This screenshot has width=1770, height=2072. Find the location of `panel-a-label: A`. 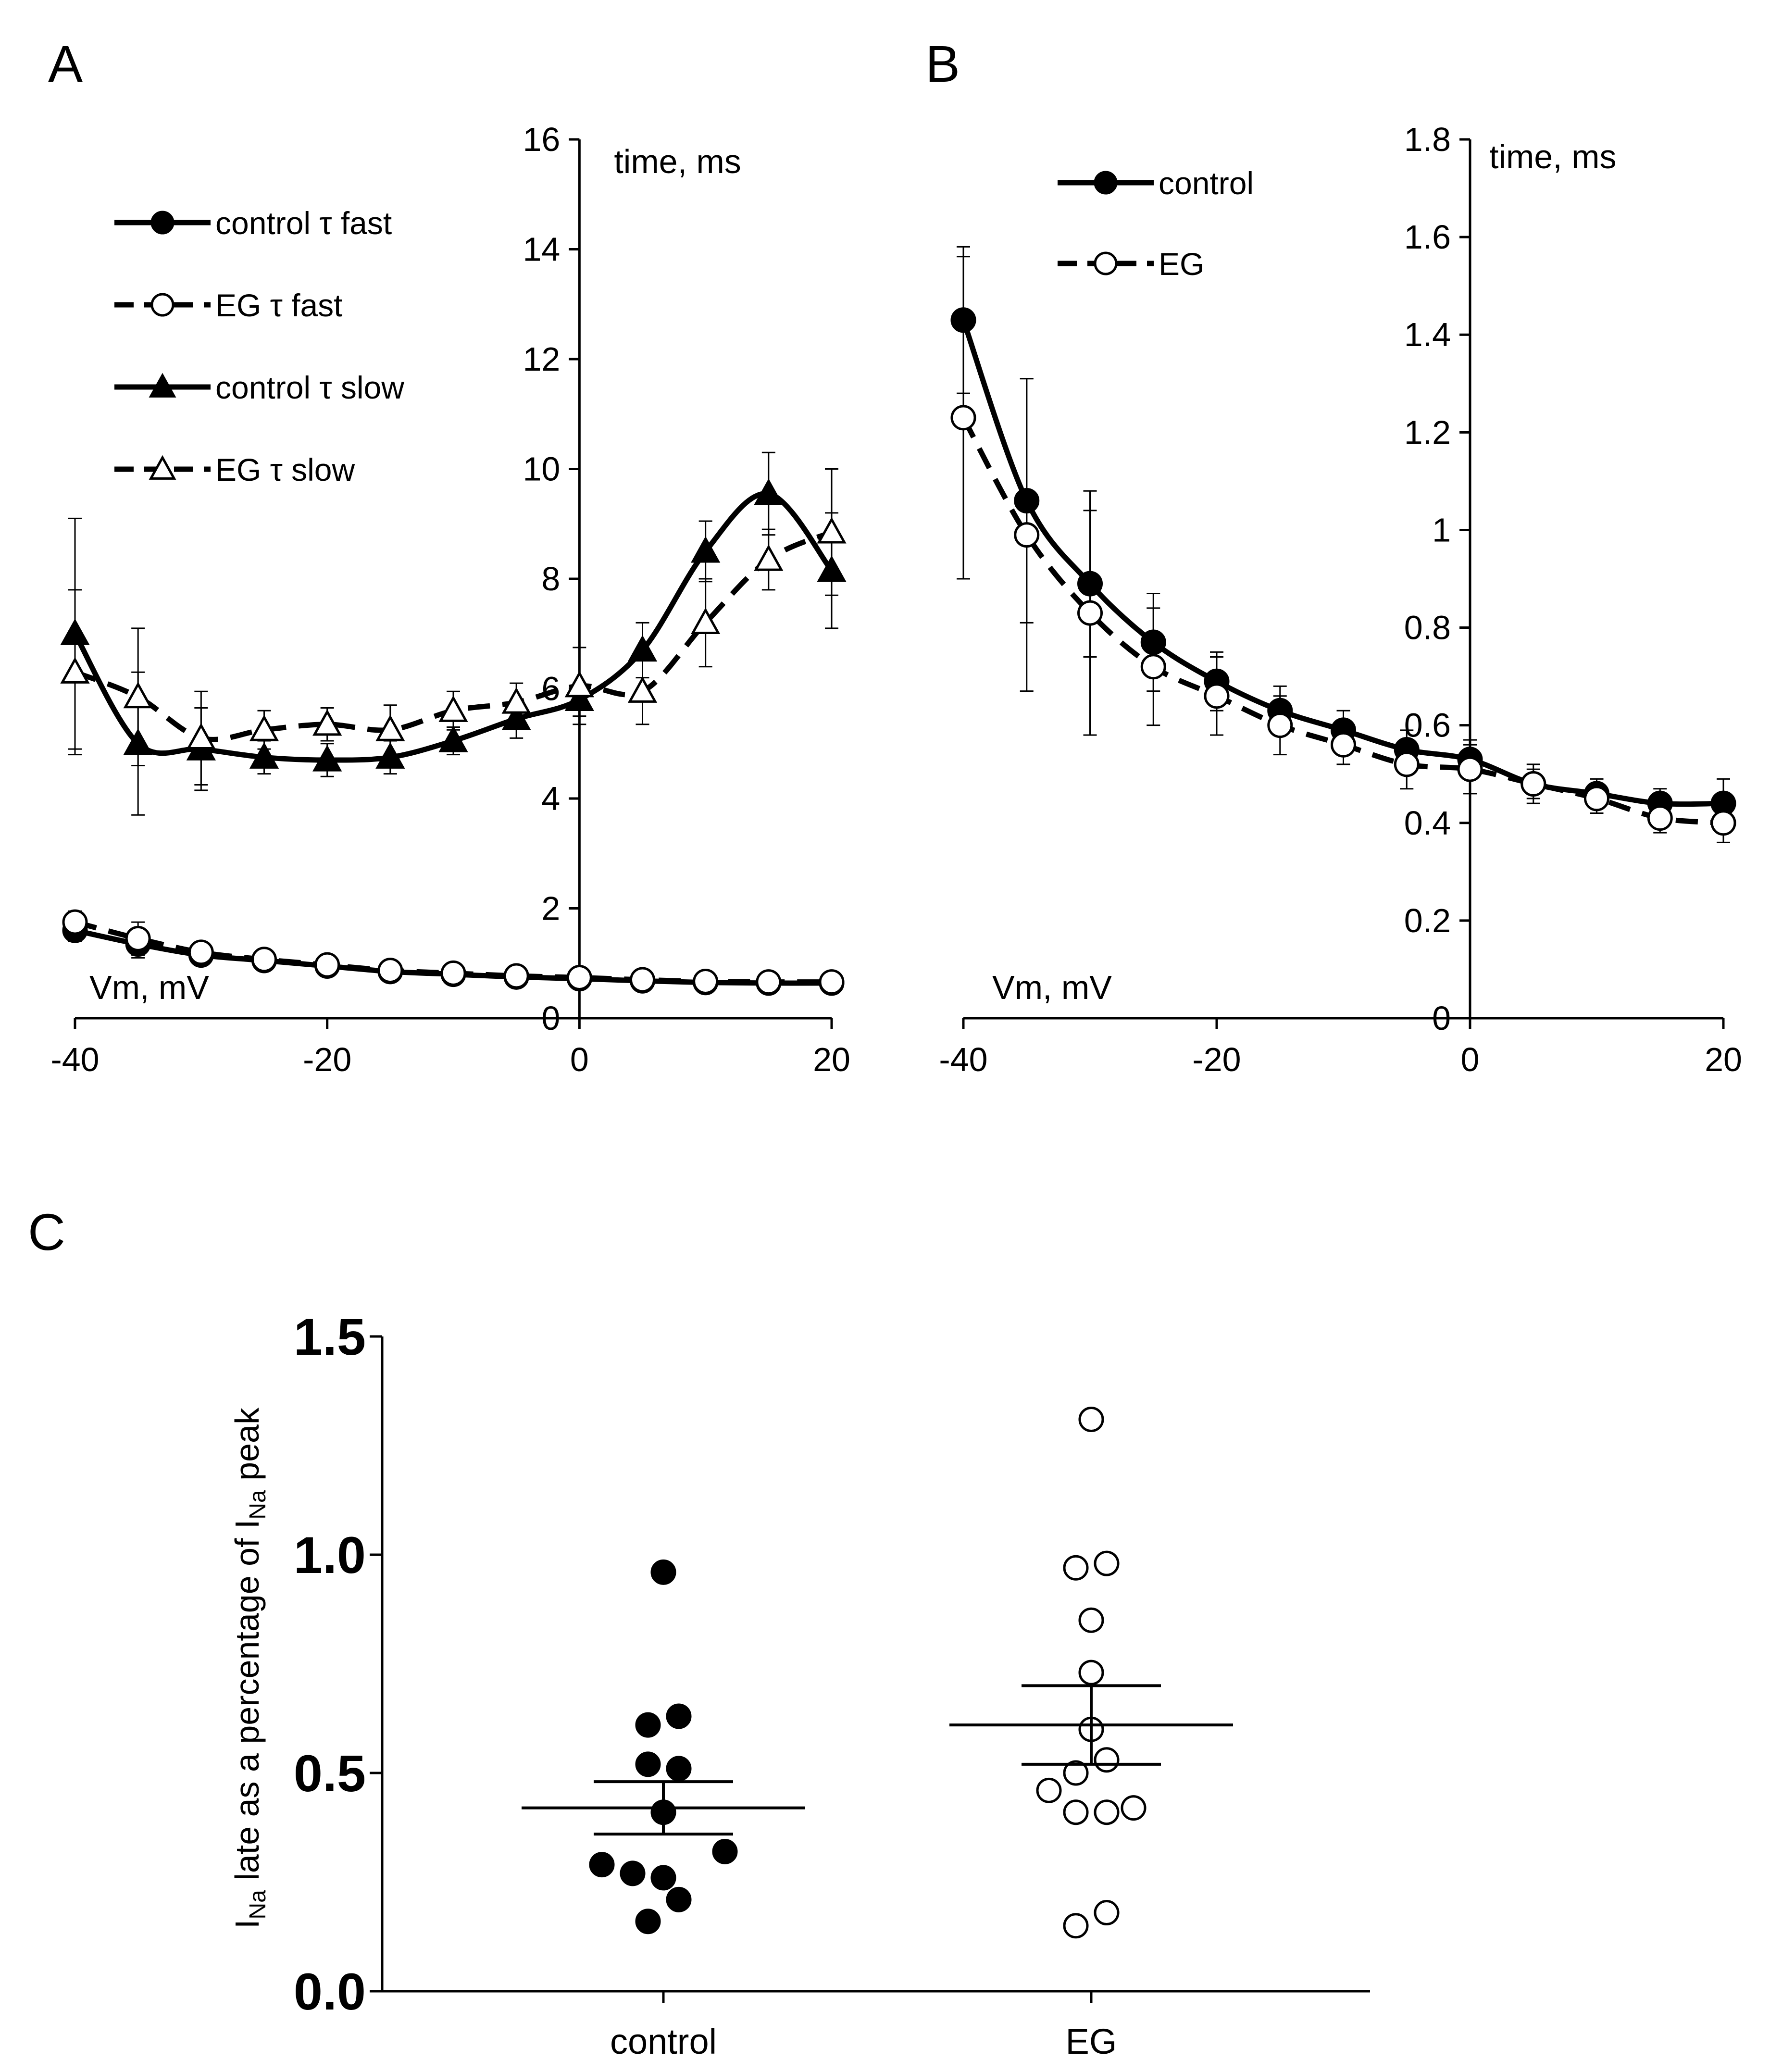

panel-a-label: A is located at coordinates (65, 64).